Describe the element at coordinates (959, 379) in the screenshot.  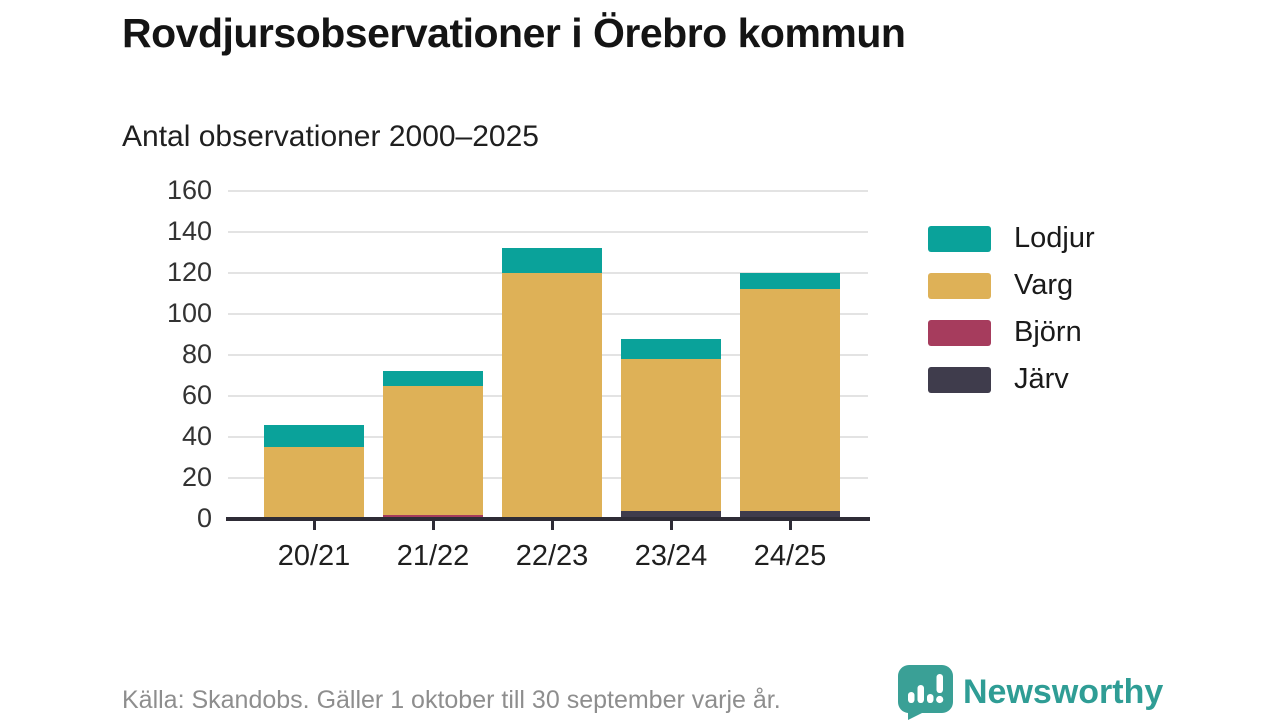
I see `legend-swatch-järv` at that location.